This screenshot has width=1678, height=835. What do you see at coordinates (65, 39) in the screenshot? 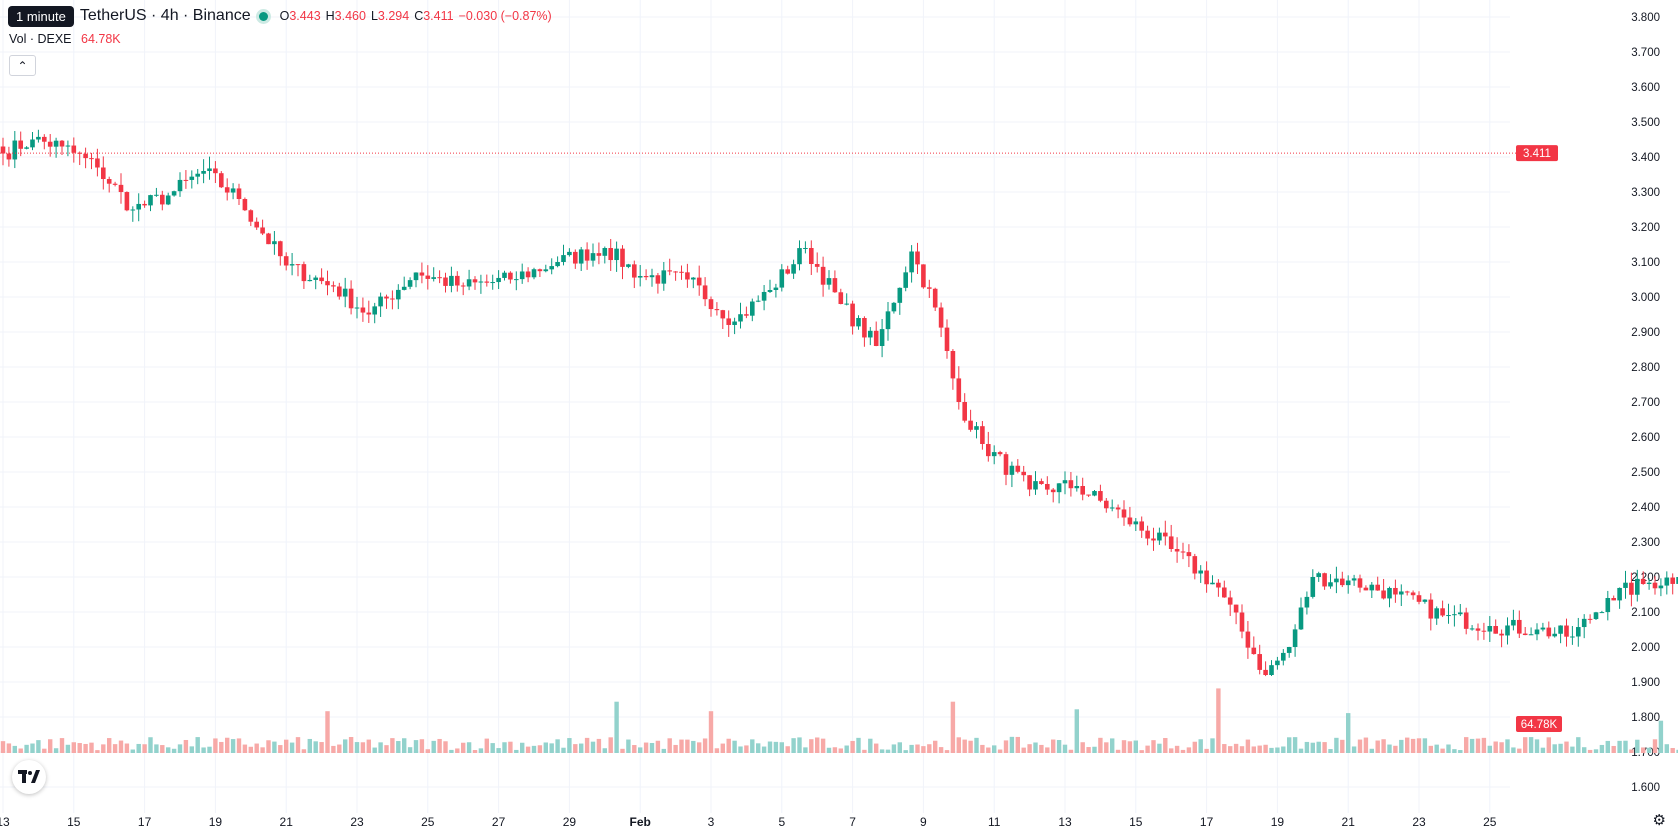
I see `volume-legend: Vol · DEXE 64.78K` at bounding box center [65, 39].